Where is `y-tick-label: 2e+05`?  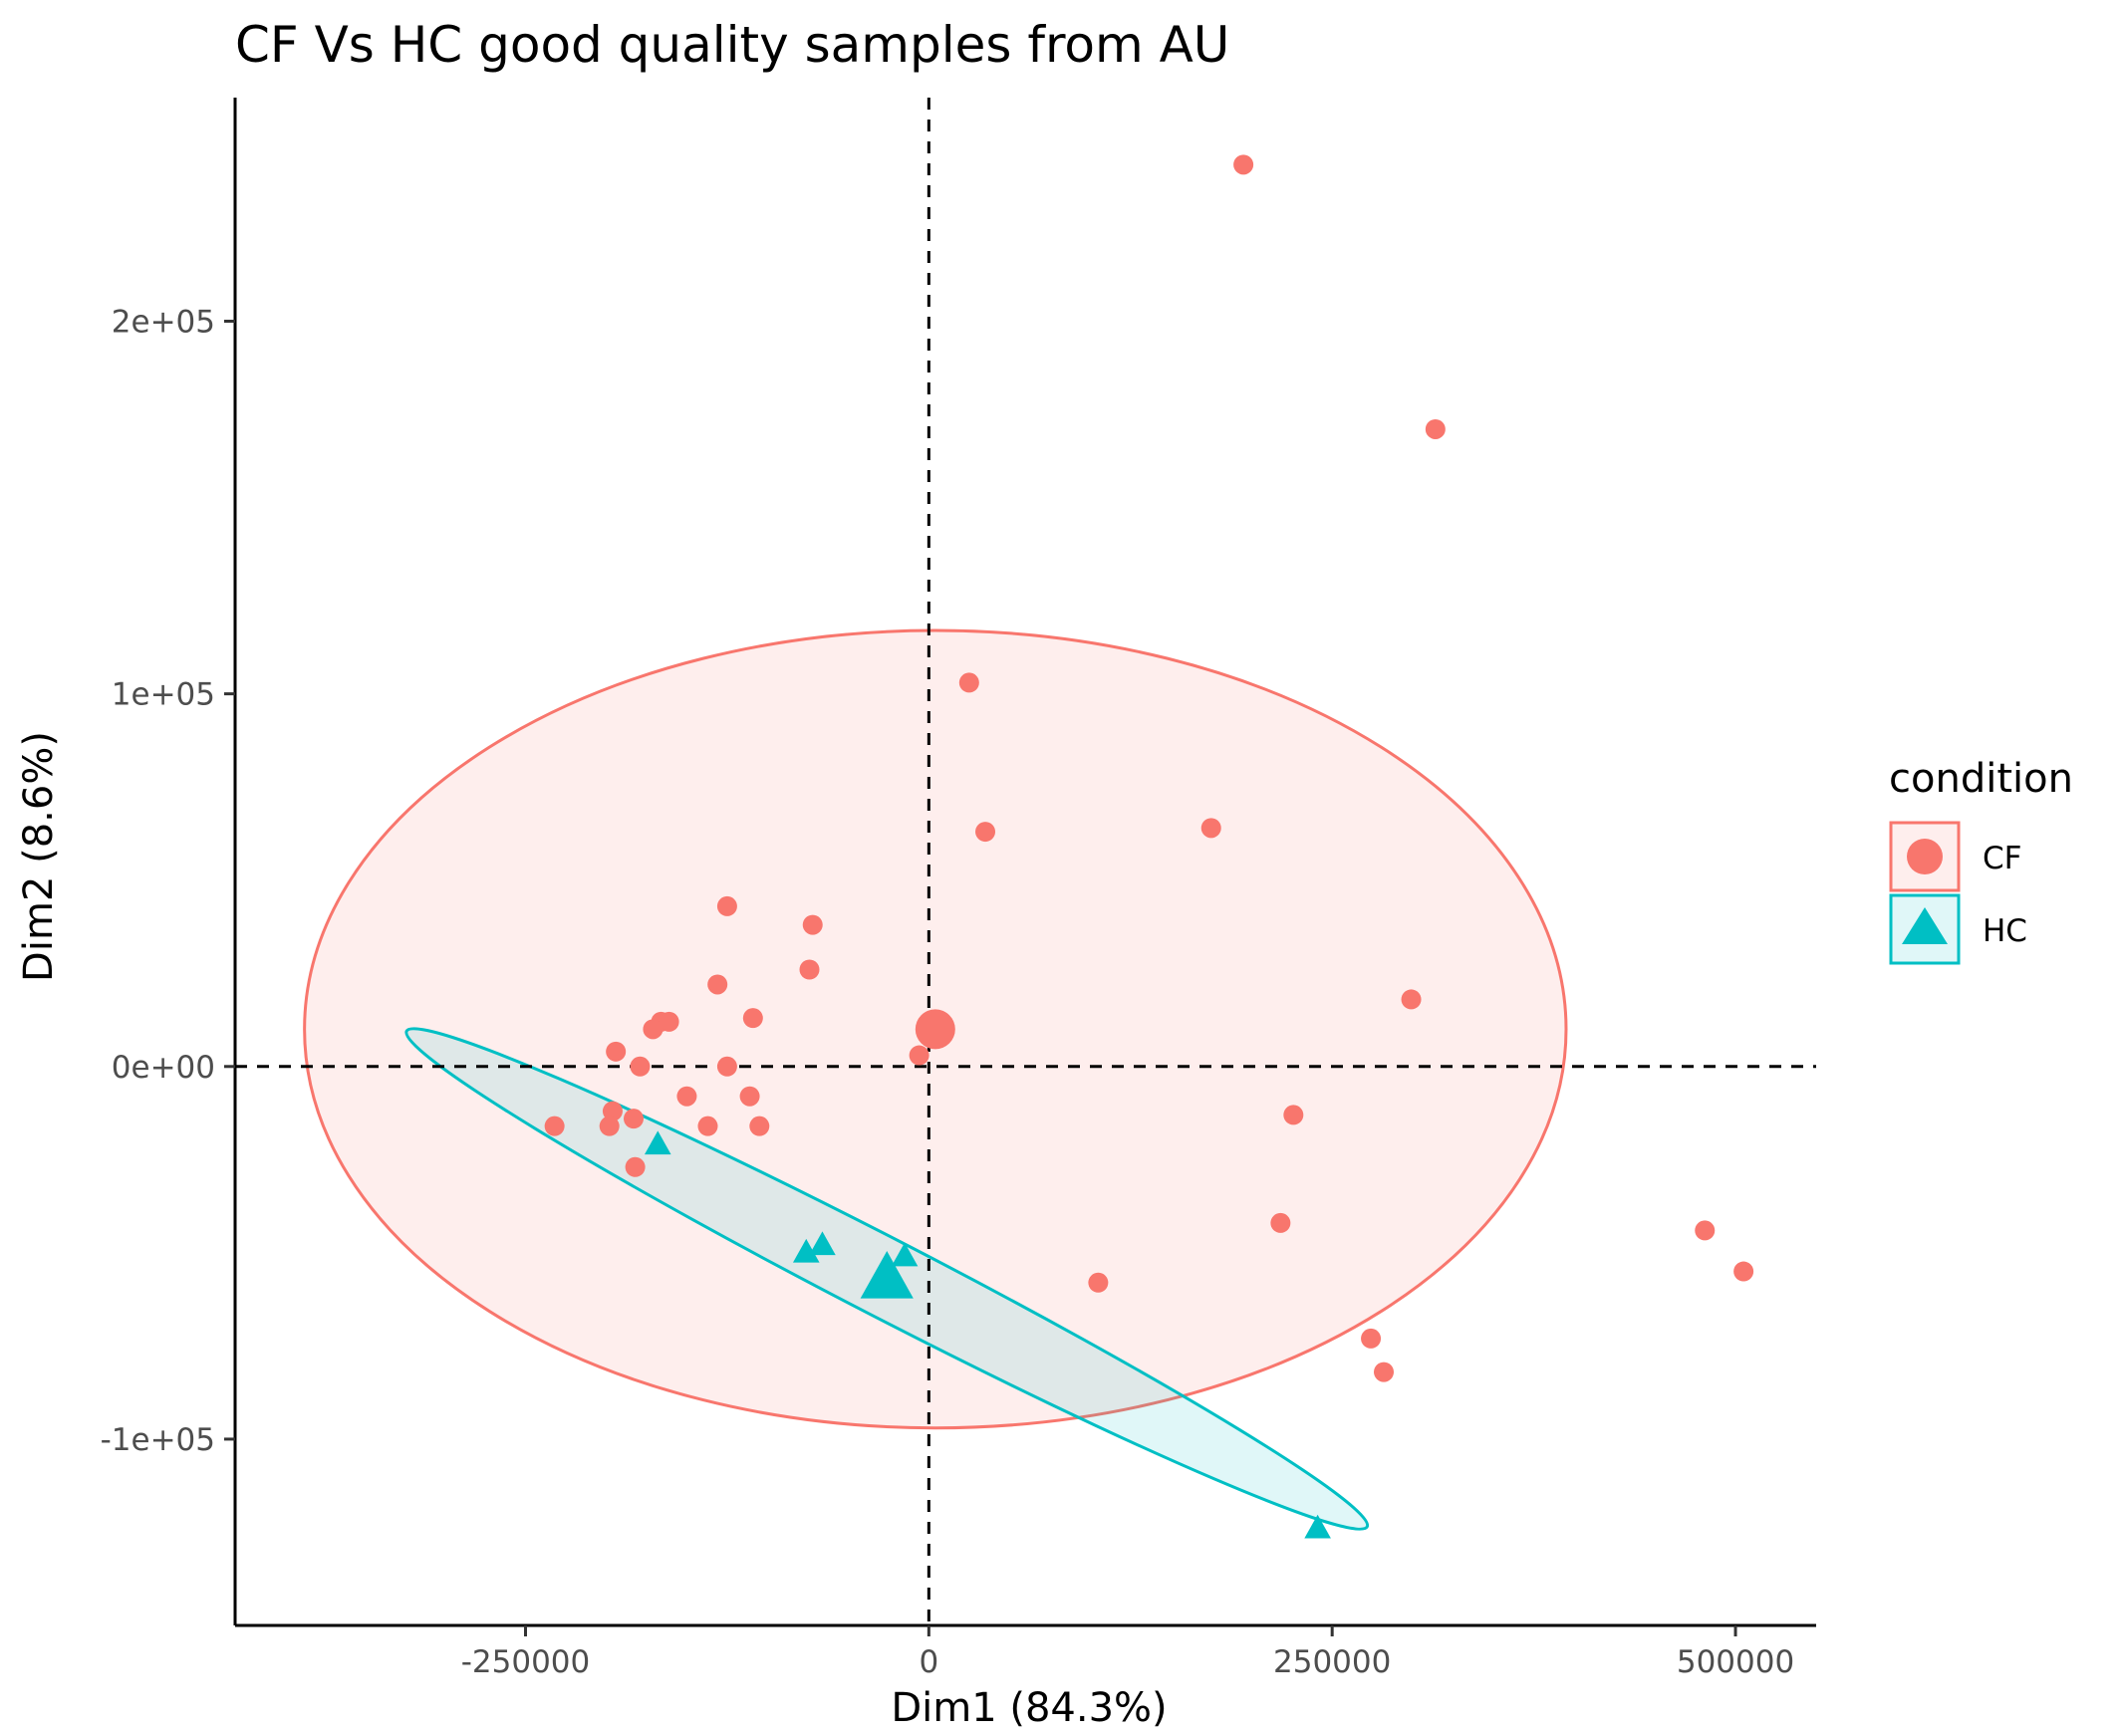 y-tick-label: 2e+05 is located at coordinates (163, 322).